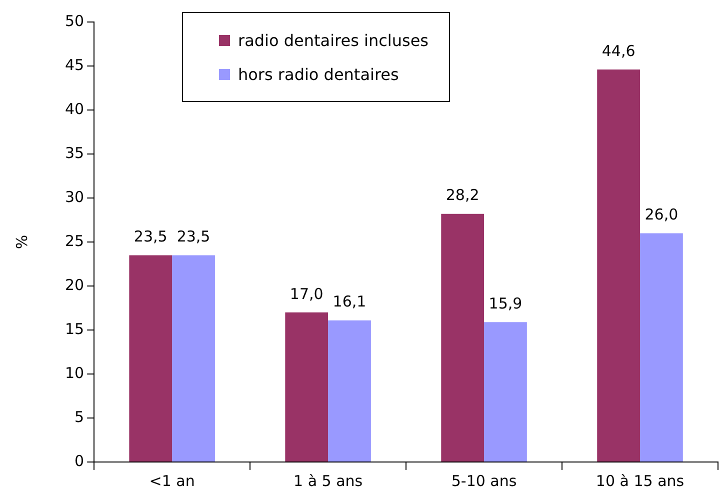  I want to click on x-tick-label: <1 an, so click(172, 481).